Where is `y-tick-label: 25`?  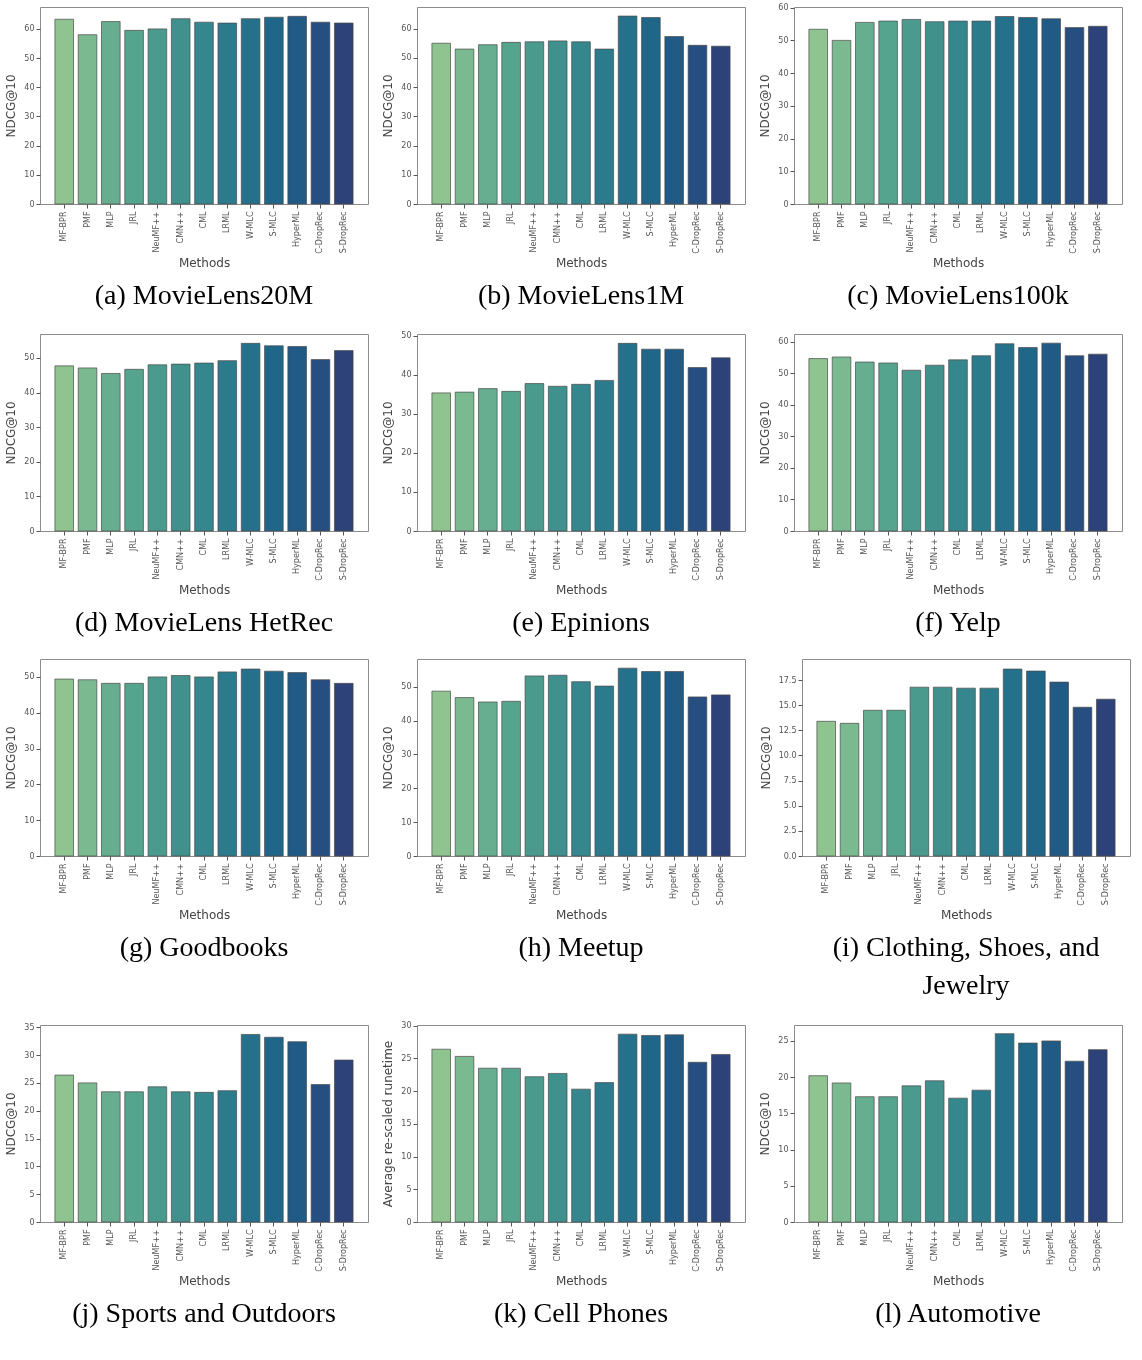 y-tick-label: 25 is located at coordinates (783, 1041).